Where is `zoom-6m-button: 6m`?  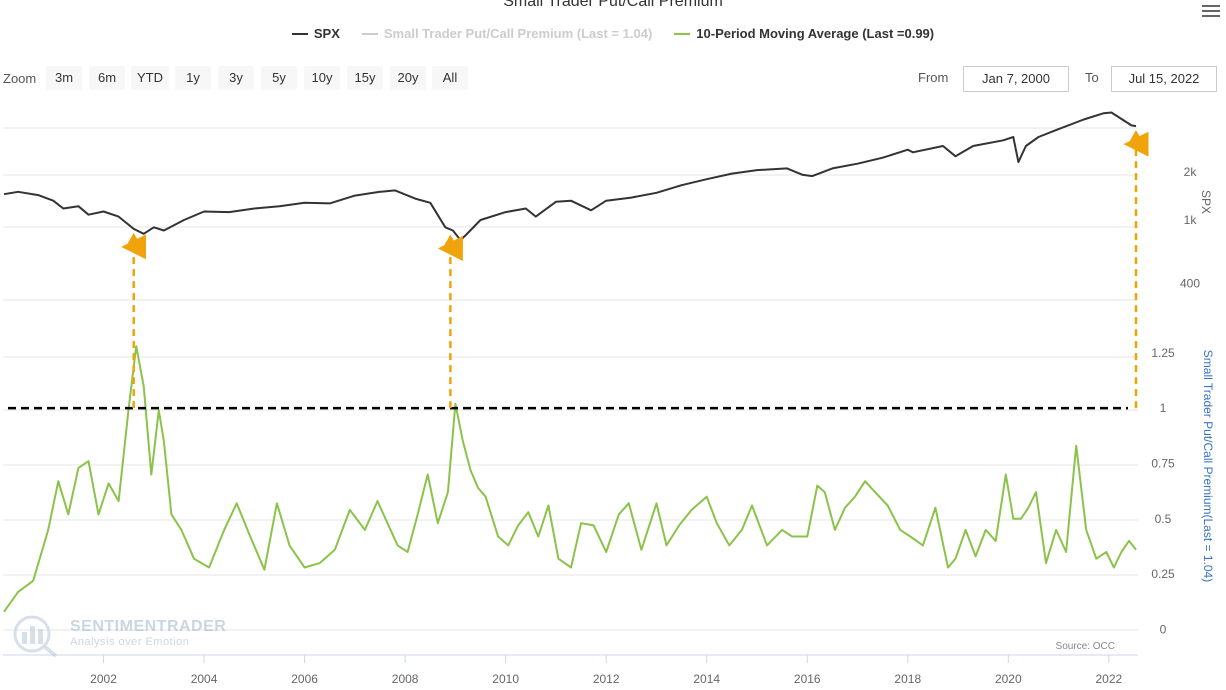 zoom-6m-button: 6m is located at coordinates (107, 78).